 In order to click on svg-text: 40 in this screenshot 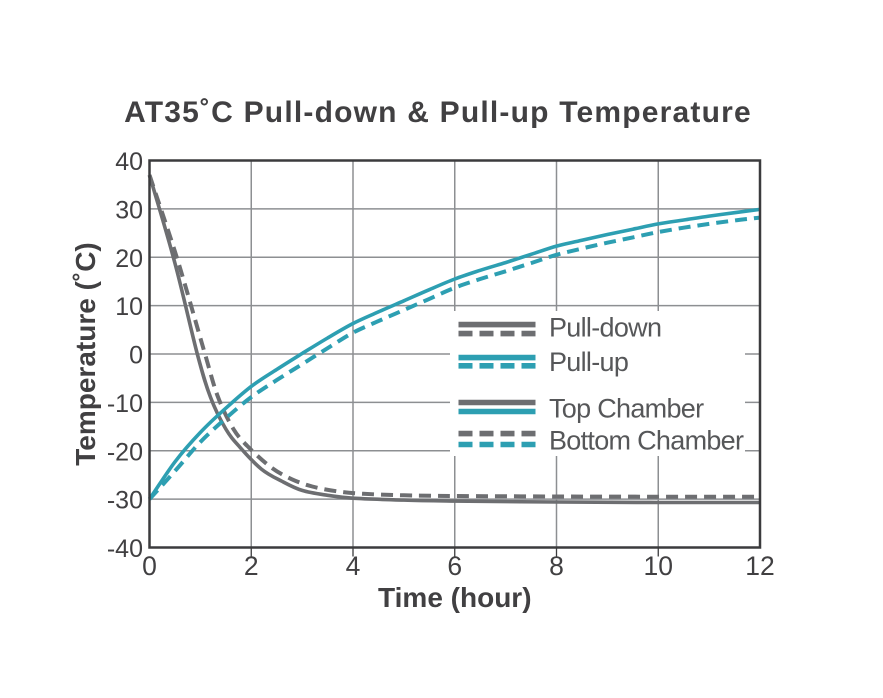, I will do `click(129, 162)`.